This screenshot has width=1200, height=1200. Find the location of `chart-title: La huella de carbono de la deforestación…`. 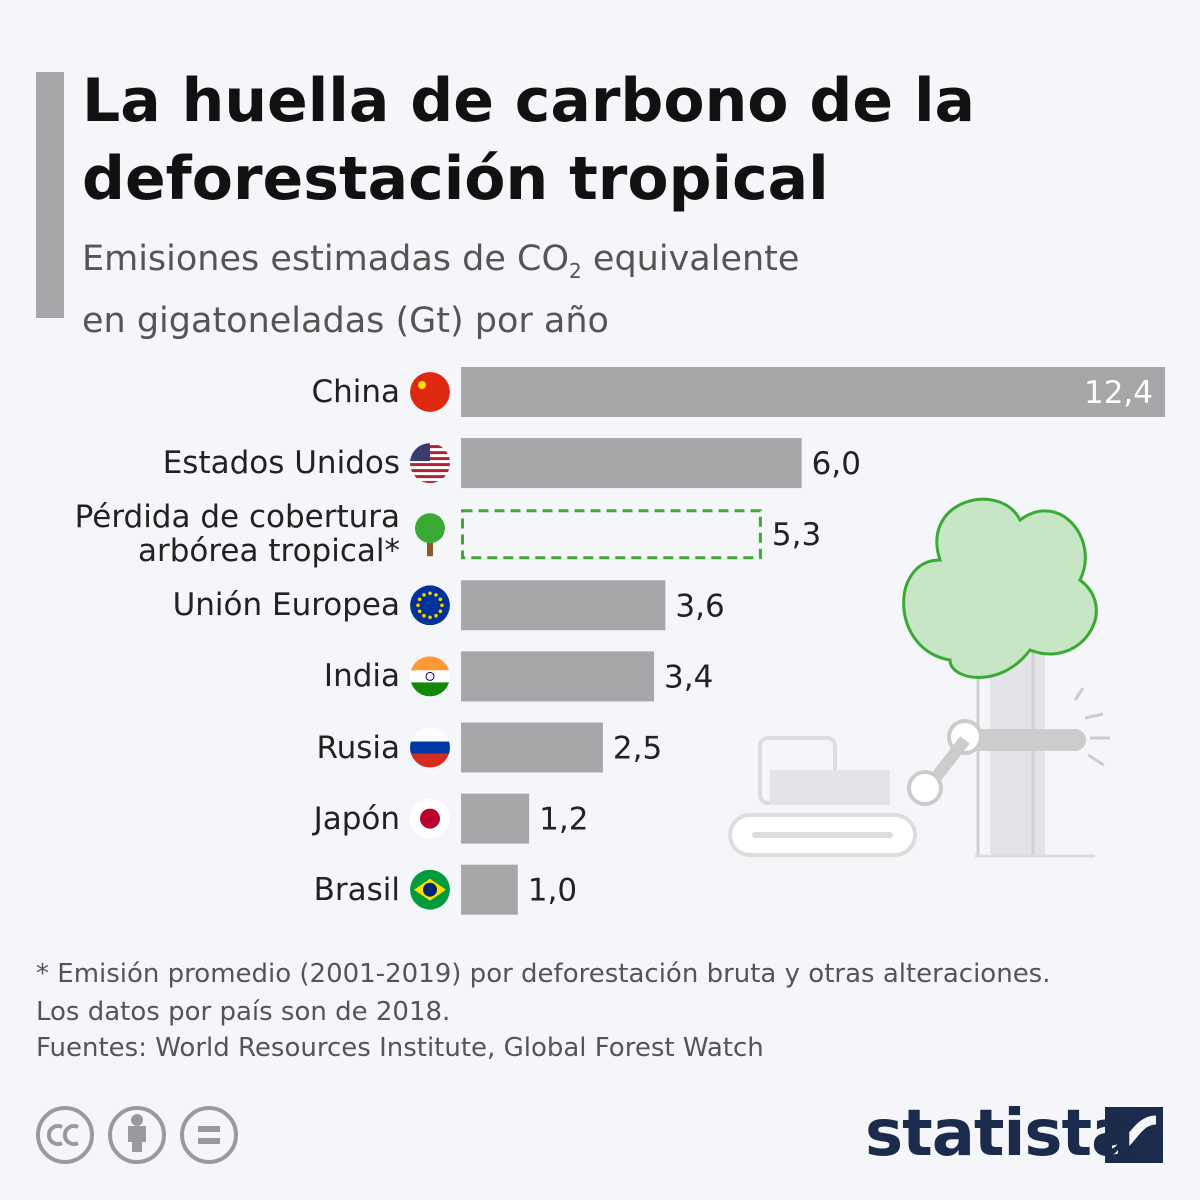

chart-title: La huella de carbono de la deforestación… is located at coordinates (528, 140).